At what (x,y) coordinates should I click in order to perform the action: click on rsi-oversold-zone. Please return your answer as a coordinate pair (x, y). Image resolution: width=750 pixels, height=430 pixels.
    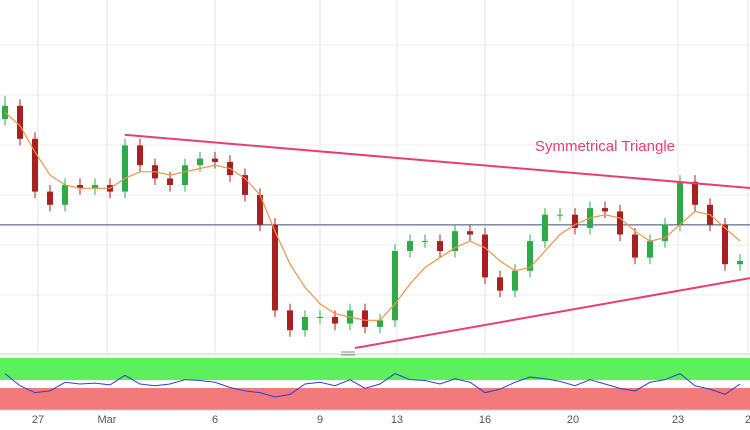
    Looking at the image, I should click on (375, 399).